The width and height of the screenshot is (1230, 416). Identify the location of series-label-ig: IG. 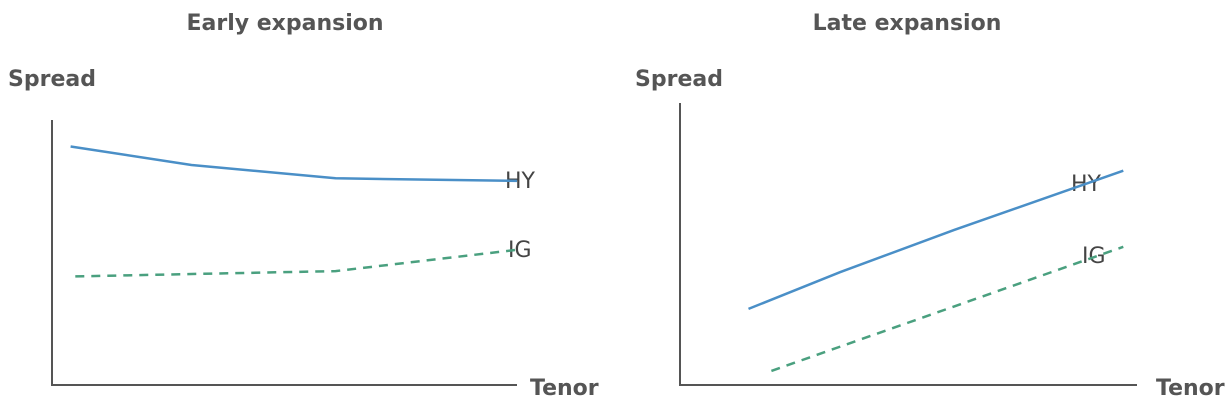
(520, 250).